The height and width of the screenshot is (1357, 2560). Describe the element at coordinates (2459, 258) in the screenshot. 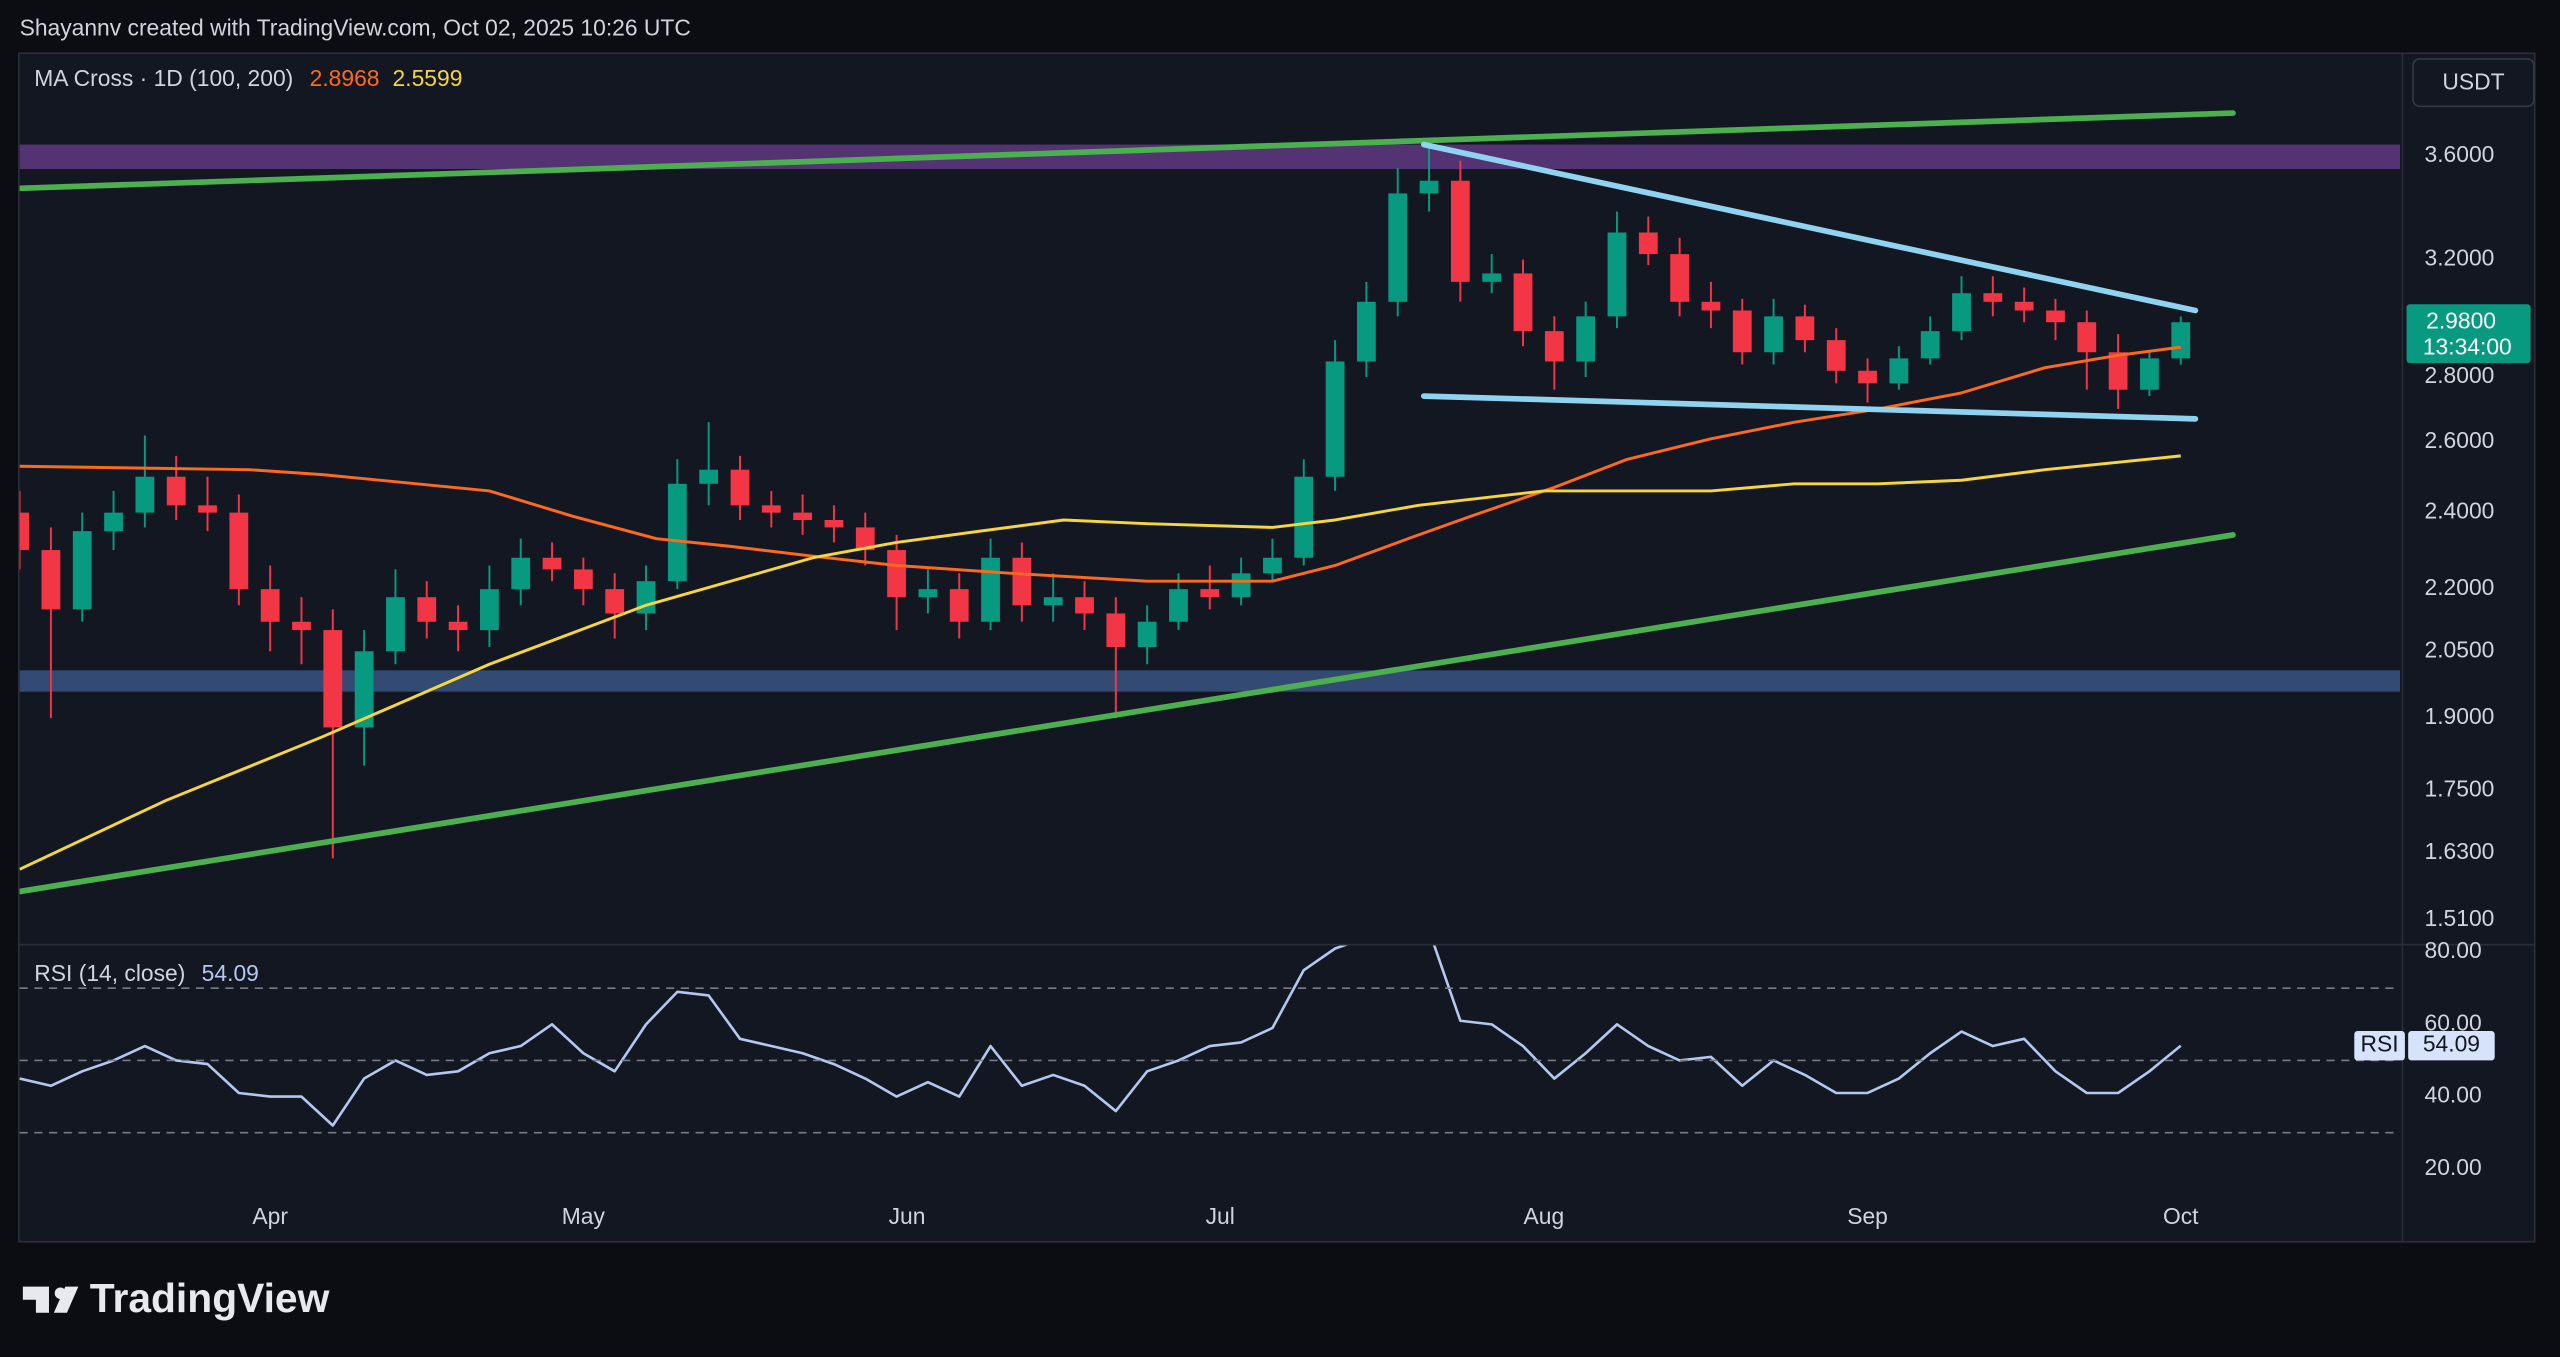

I see `y-tick-label: 3.2000` at that location.